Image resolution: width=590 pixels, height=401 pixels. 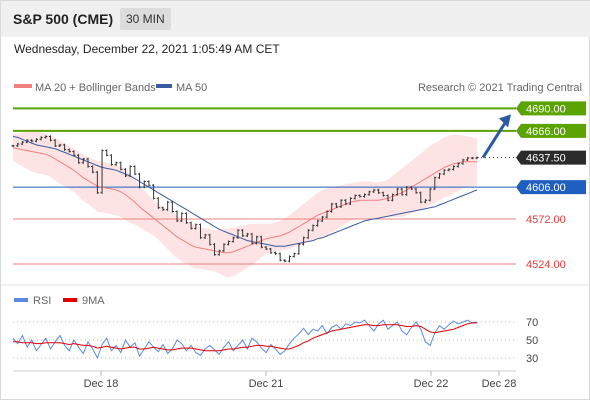 I want to click on x-tick-label: Dec 21, so click(x=266, y=384).